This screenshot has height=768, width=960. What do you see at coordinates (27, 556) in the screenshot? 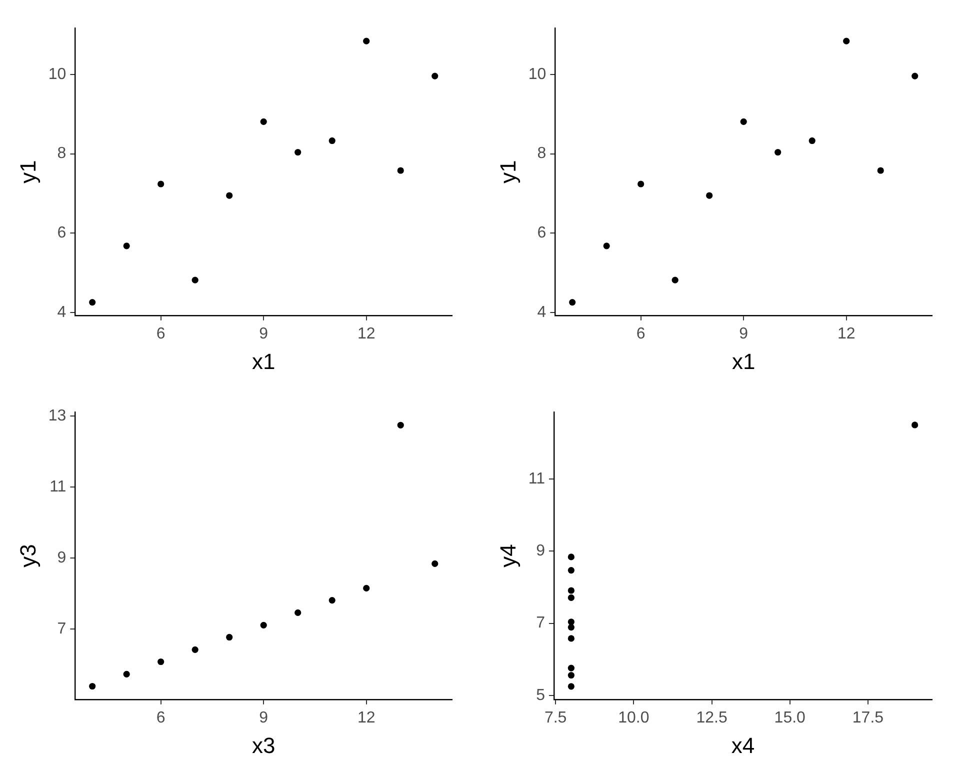
I see `y-axis-title: y3` at bounding box center [27, 556].